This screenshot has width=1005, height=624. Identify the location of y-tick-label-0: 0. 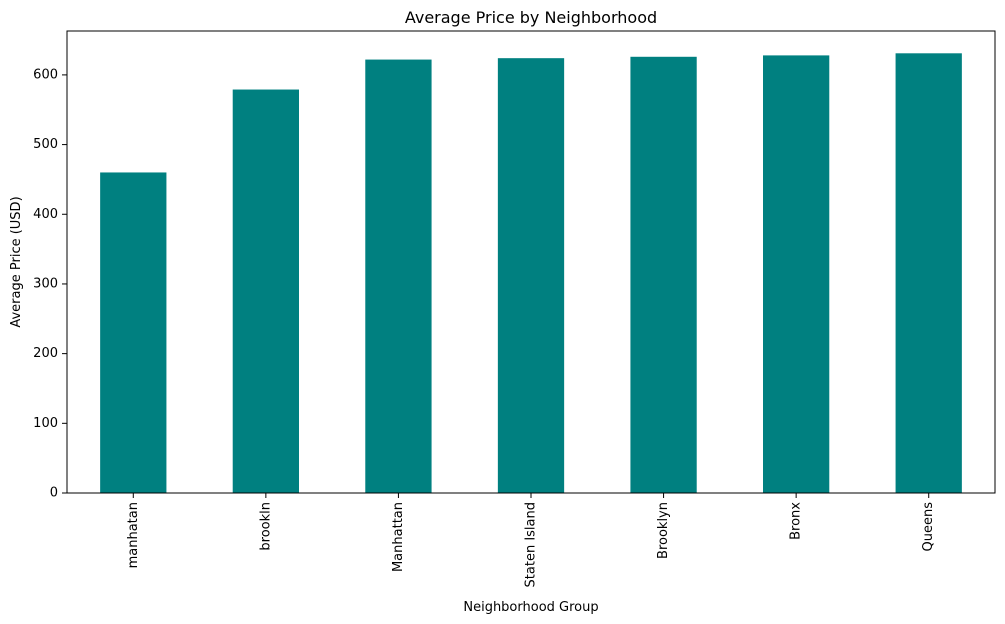
(54, 493).